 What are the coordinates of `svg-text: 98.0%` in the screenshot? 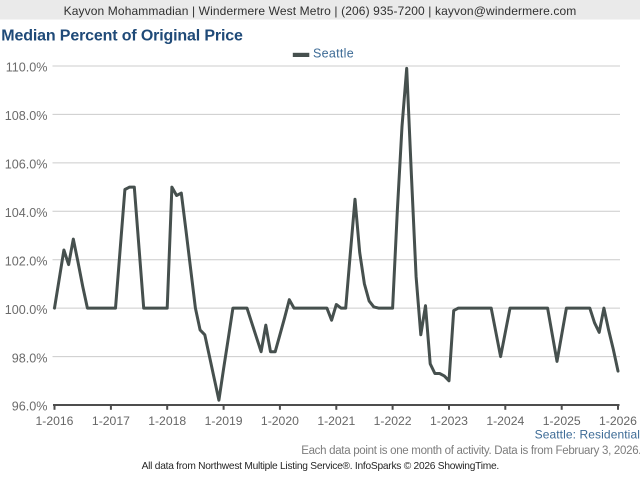 It's located at (30, 358).